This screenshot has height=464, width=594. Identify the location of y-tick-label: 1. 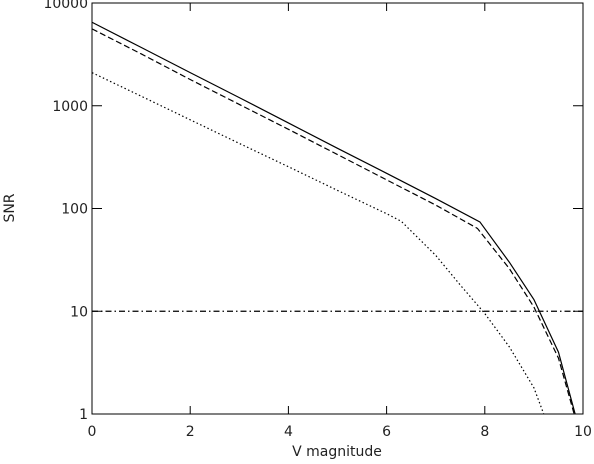
(83, 415).